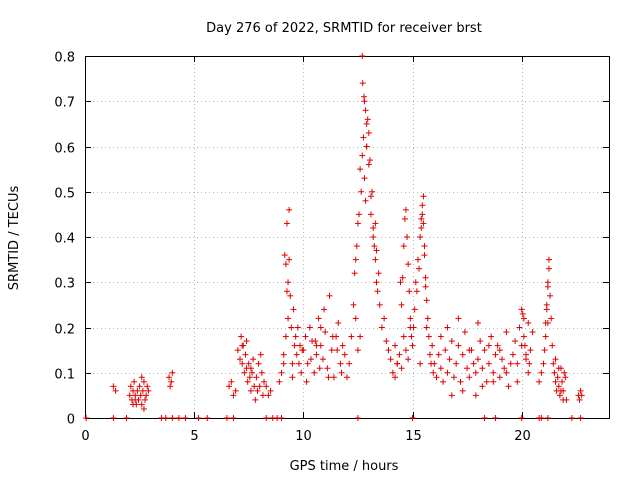  I want to click on y-tick-label: 0.6, so click(64, 149).